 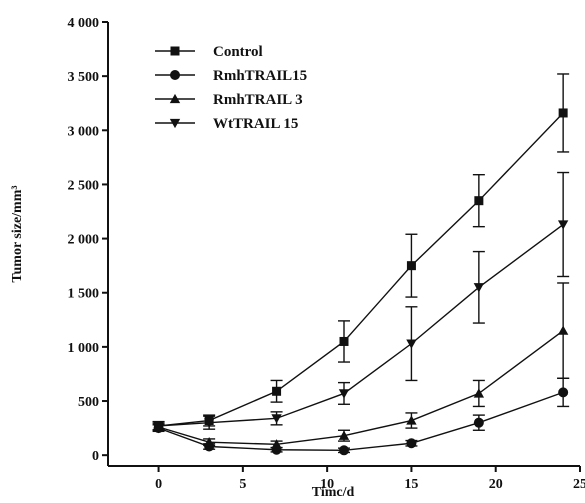 What do you see at coordinates (84, 348) in the screenshot?
I see `y-tick-label: 1 000` at bounding box center [84, 348].